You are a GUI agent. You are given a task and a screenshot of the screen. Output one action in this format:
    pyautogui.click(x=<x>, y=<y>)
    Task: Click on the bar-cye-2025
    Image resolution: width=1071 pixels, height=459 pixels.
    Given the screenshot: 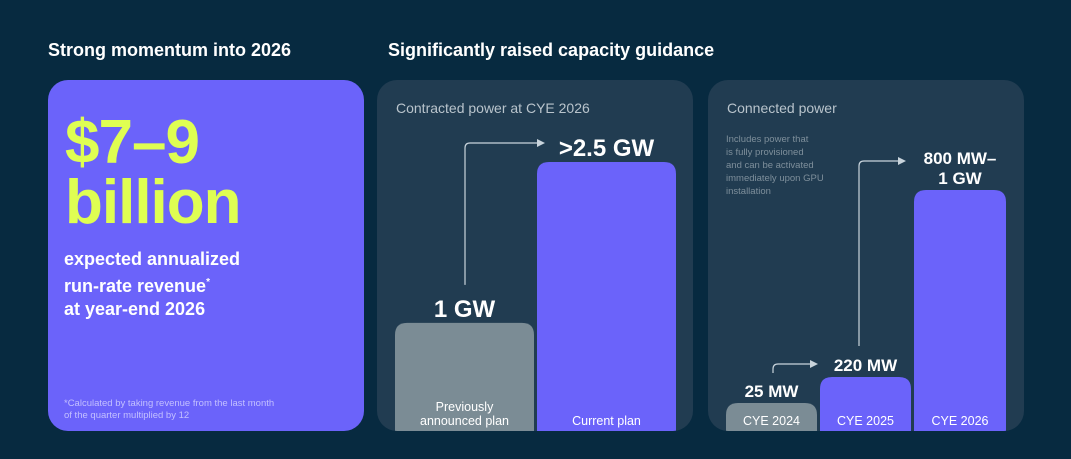 What is the action you would take?
    pyautogui.click(x=865, y=404)
    